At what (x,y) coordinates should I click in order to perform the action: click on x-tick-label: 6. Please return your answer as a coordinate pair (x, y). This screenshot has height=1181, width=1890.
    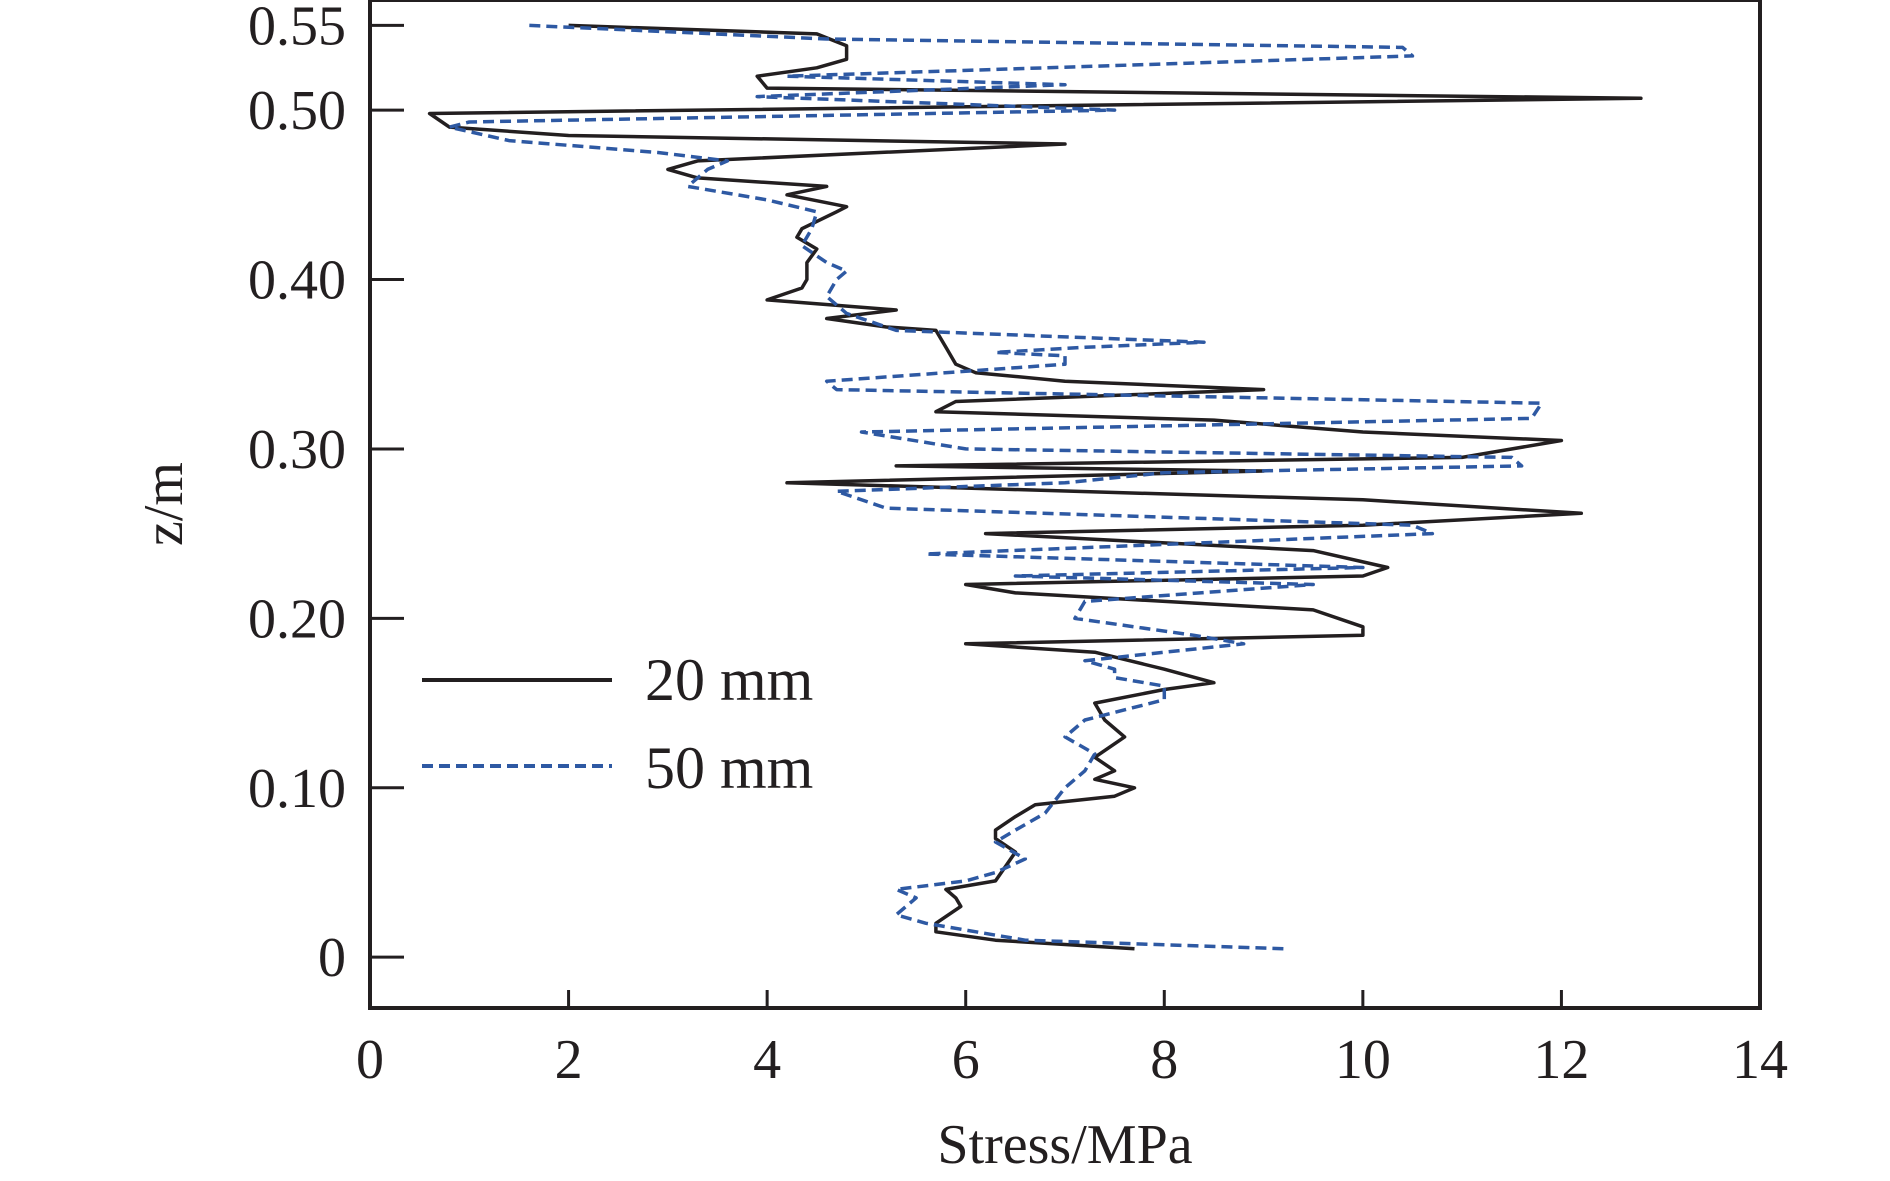
    Looking at the image, I should click on (966, 1060).